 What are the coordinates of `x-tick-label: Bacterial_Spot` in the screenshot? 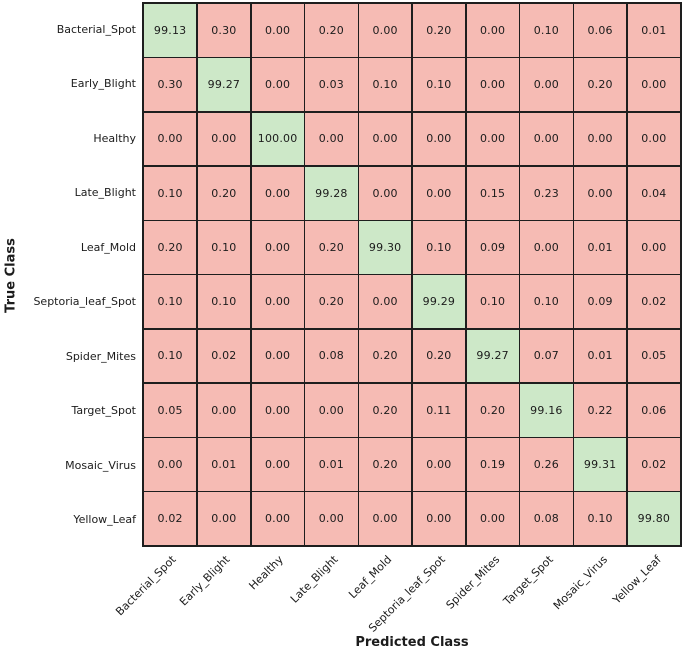 It's located at (145, 586).